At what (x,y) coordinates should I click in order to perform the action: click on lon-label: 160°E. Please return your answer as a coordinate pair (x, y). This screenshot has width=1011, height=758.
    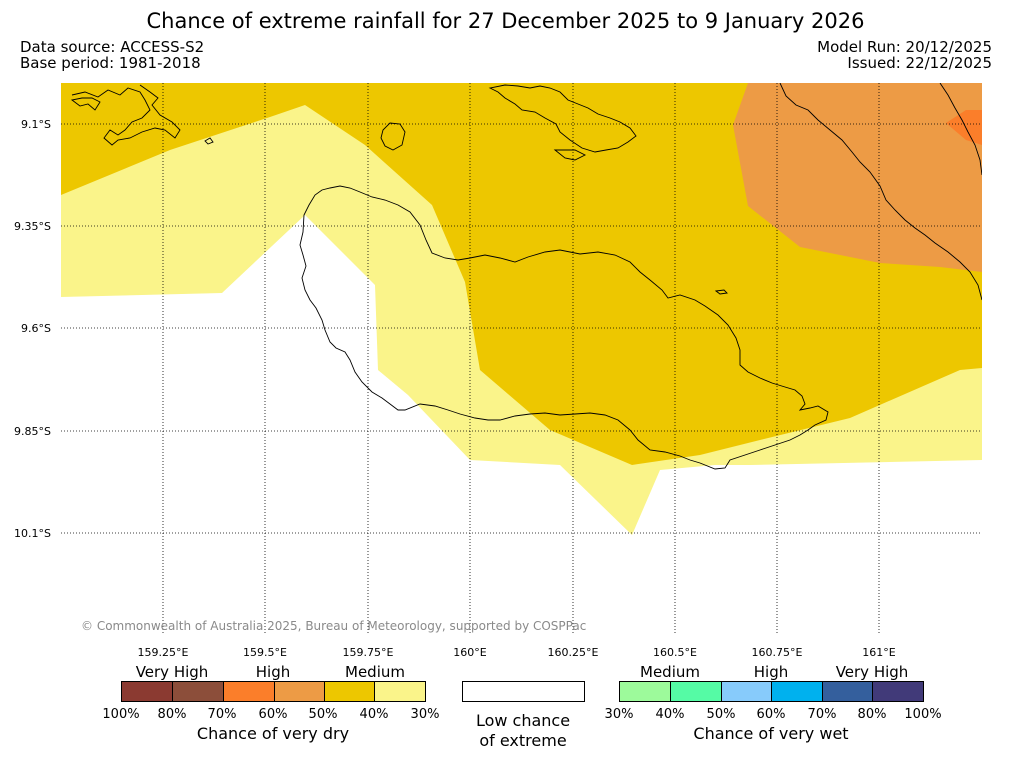
    Looking at the image, I should click on (469, 652).